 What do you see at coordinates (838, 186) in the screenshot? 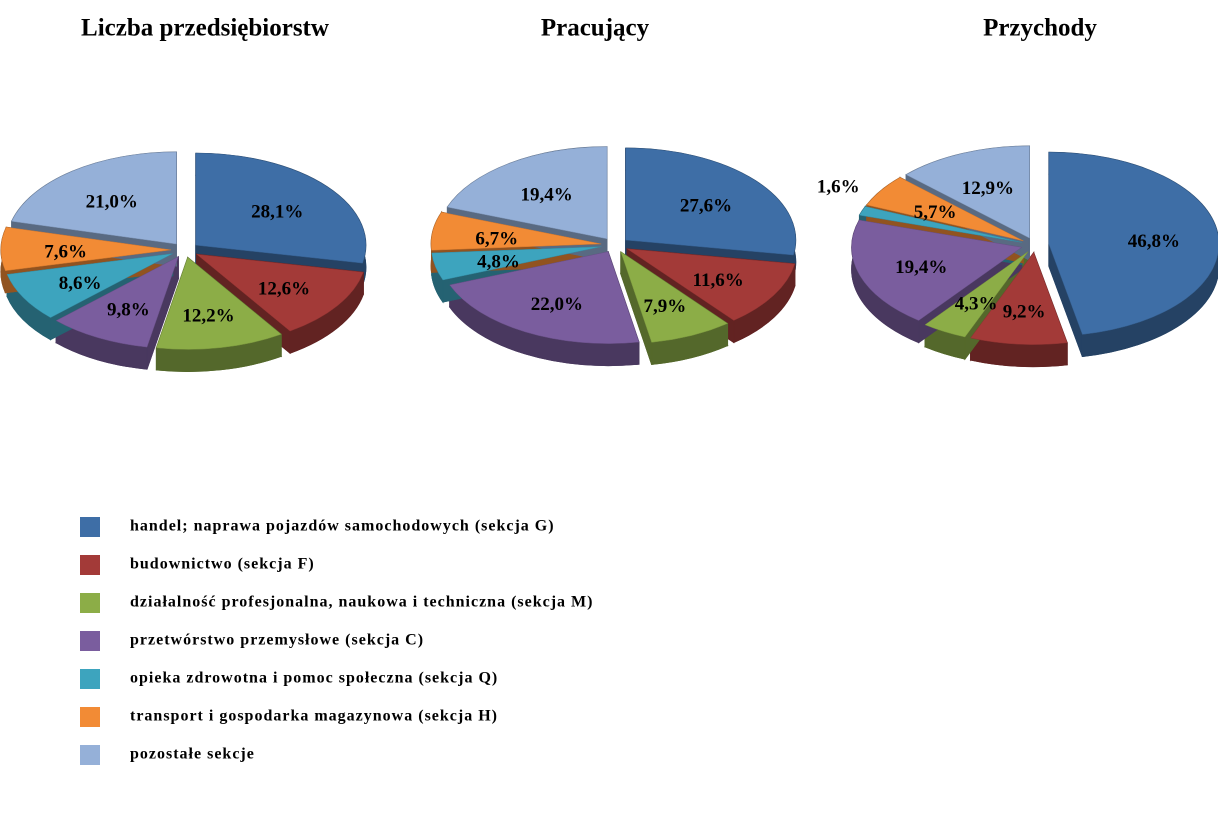
I see `data-label: 1,6%` at bounding box center [838, 186].